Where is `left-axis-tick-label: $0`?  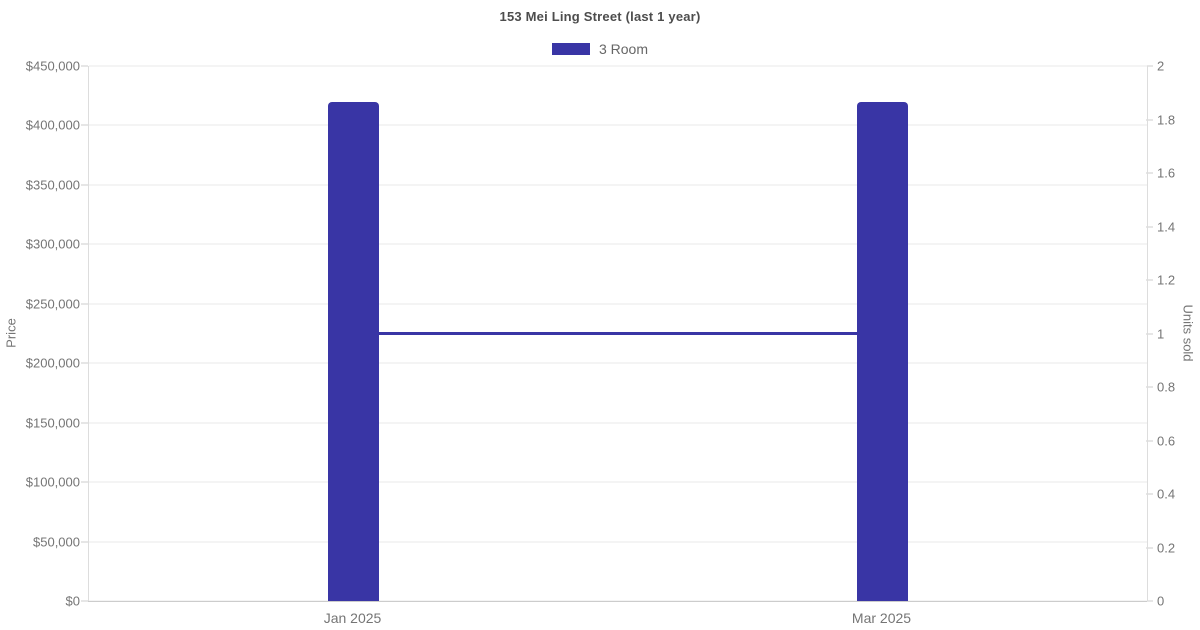
left-axis-tick-label: $0 is located at coordinates (72, 601).